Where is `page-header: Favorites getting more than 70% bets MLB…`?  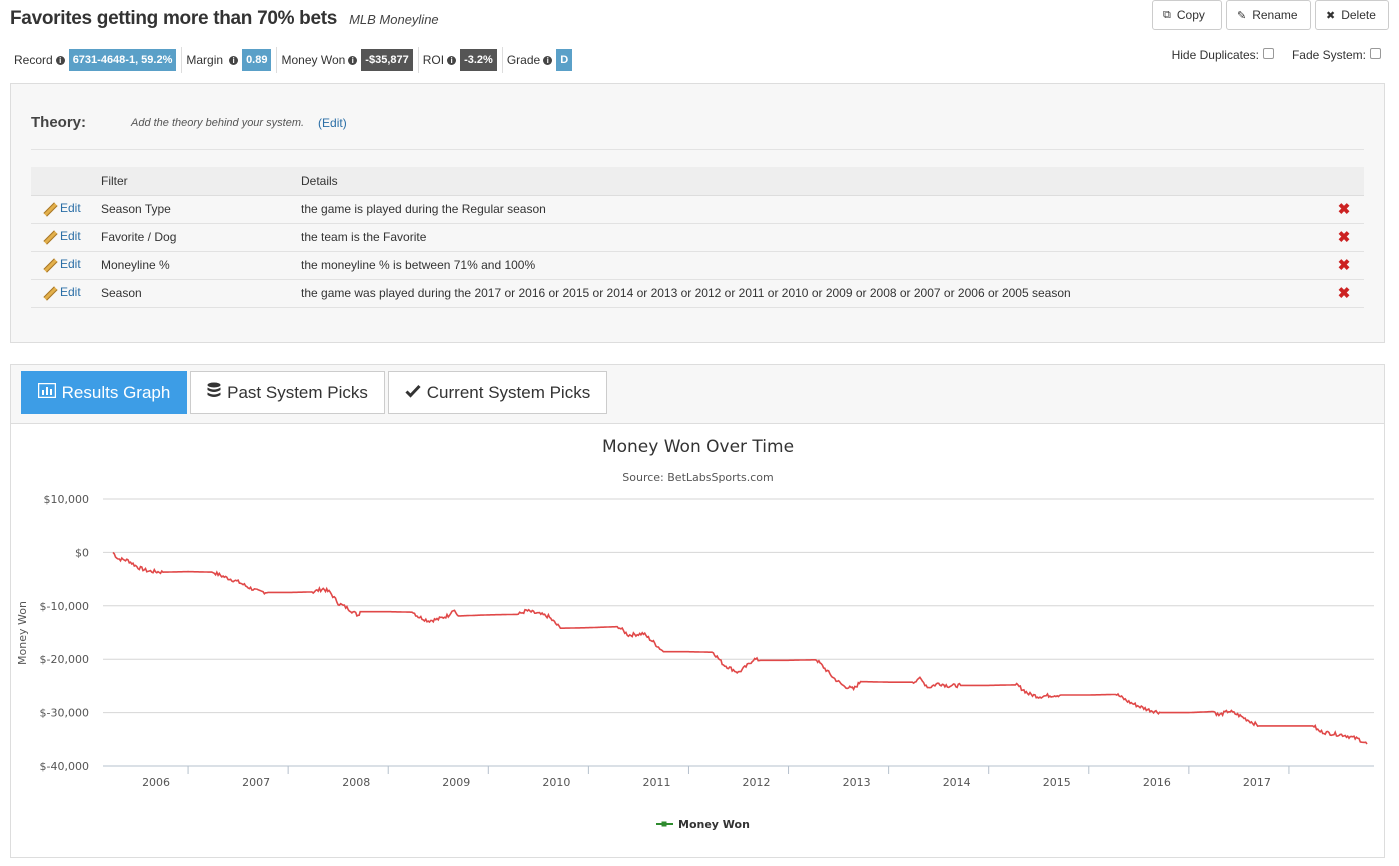
page-header: Favorites getting more than 70% bets MLB… is located at coordinates (224, 23).